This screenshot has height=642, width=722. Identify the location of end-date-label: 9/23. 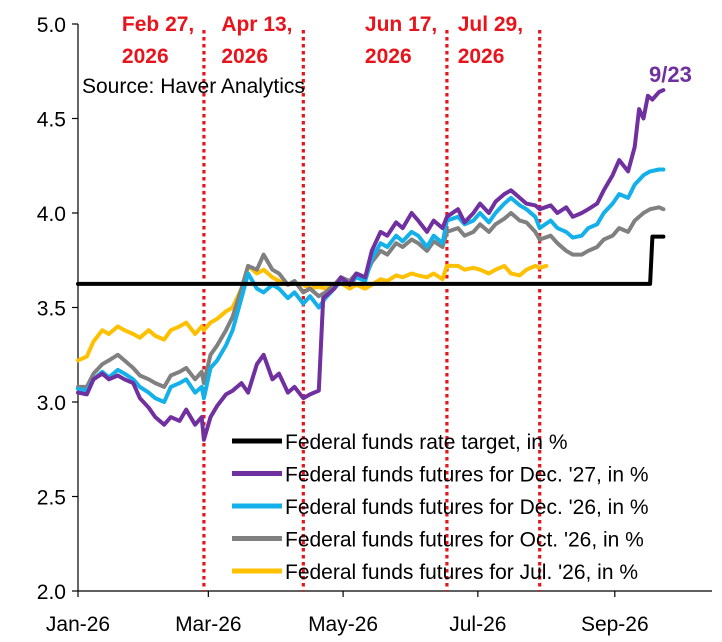
(670, 74).